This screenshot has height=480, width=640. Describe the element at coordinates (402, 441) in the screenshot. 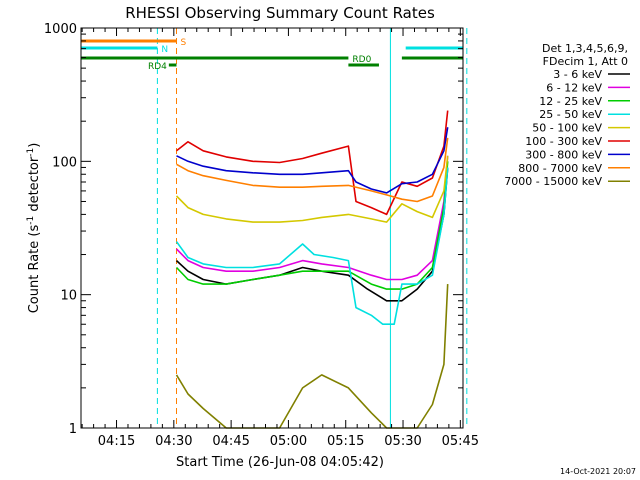

I see `x-tick-label: 05:30` at that location.